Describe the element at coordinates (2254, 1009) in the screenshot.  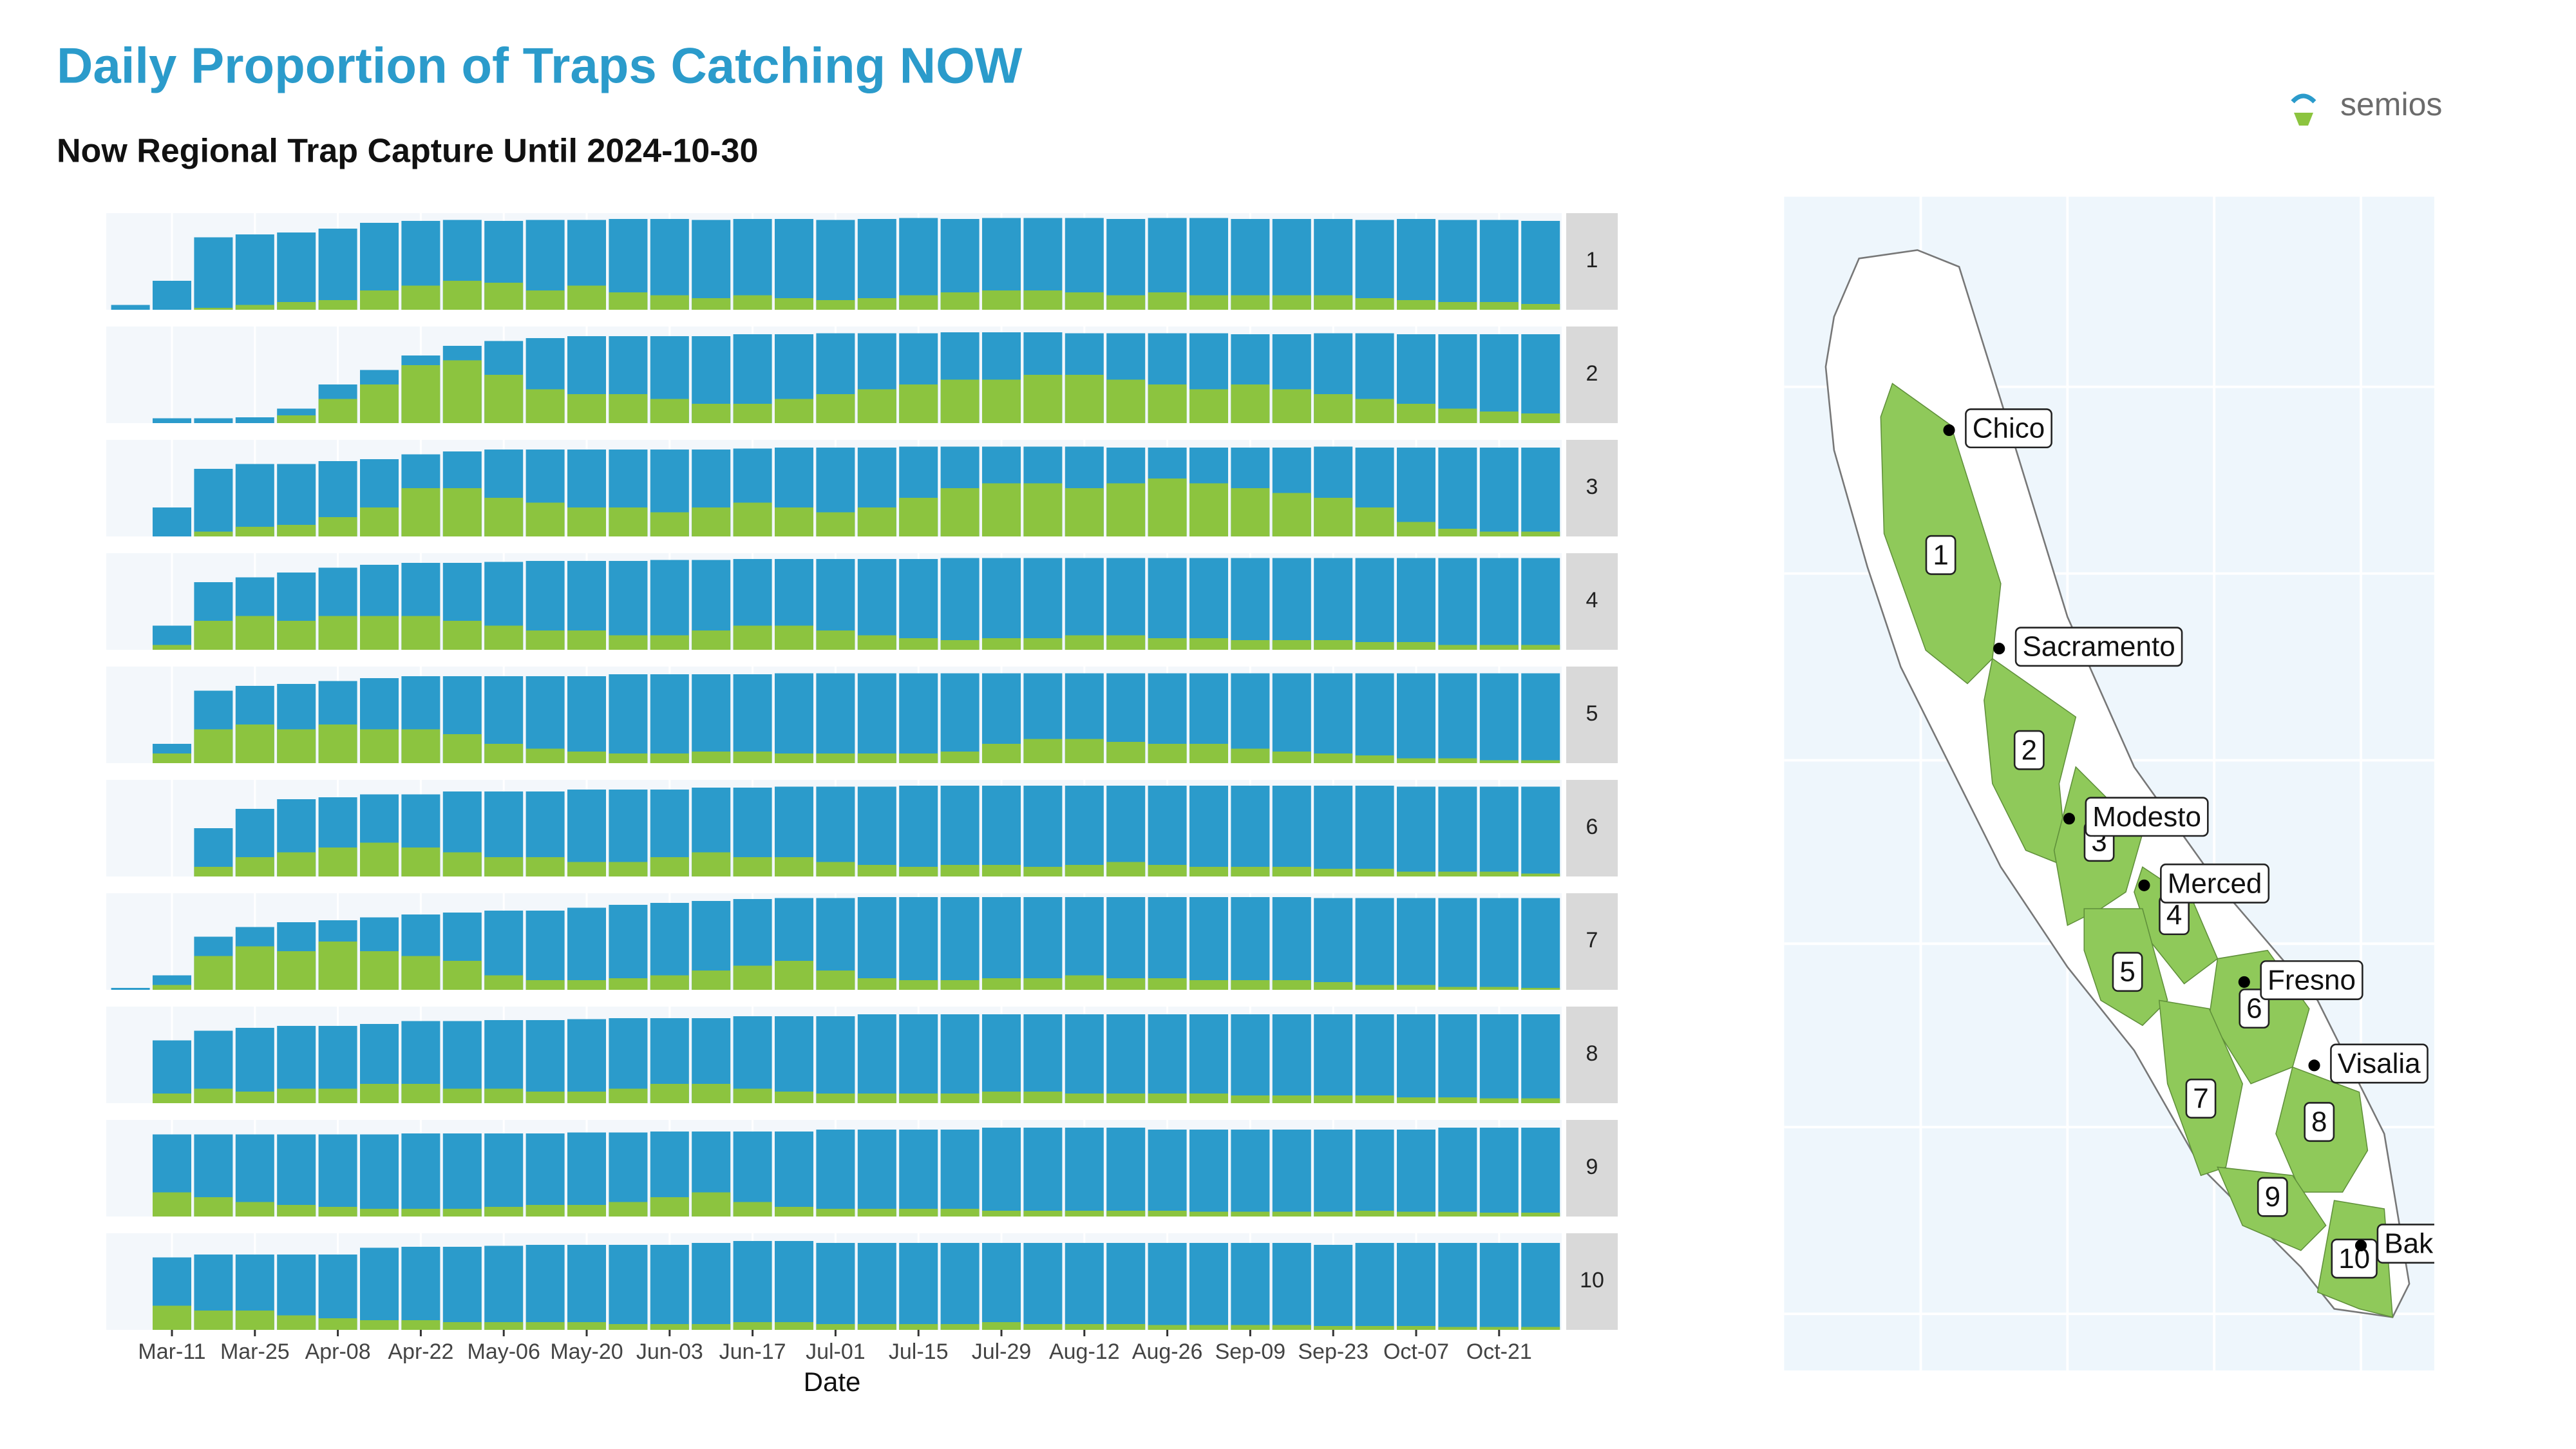
I see `region-label: 6` at that location.